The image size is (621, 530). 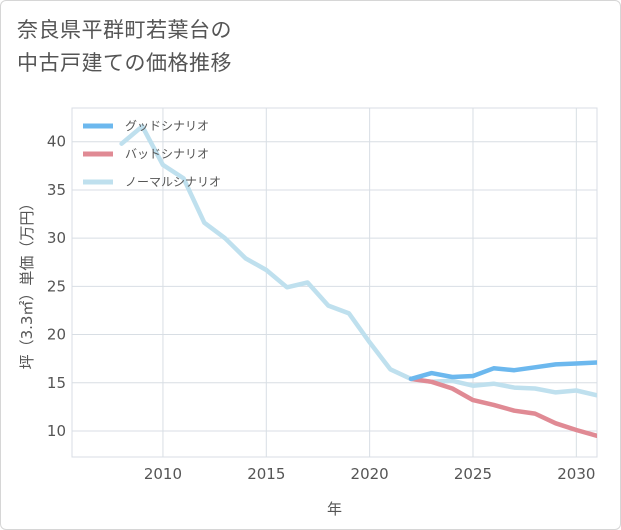 I want to click on y-tick-label: 40, so click(x=56, y=142).